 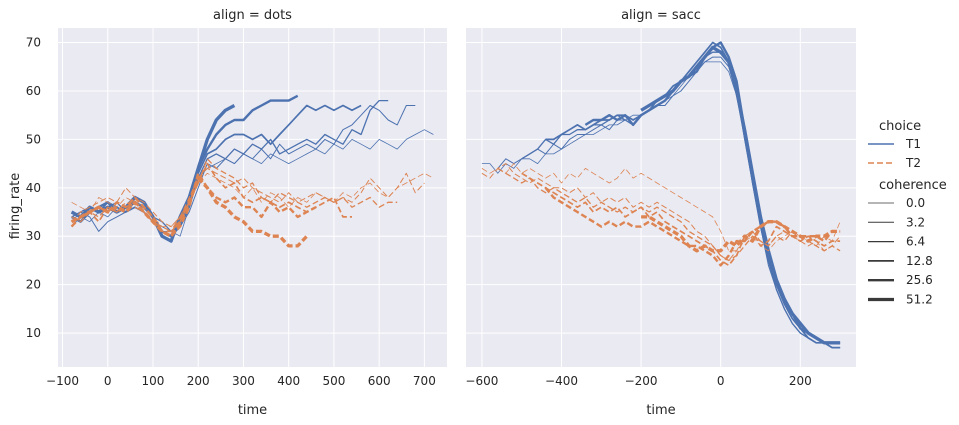 What do you see at coordinates (561, 381) in the screenshot?
I see `x-tick-label: −400` at bounding box center [561, 381].